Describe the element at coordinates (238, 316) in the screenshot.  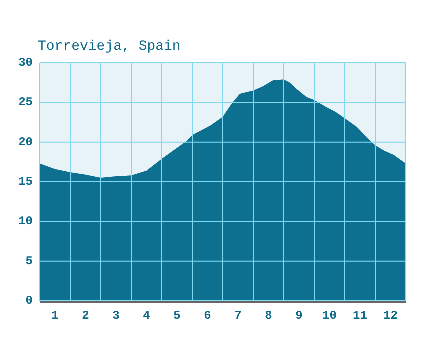
I see `x-tick-label: 7` at that location.